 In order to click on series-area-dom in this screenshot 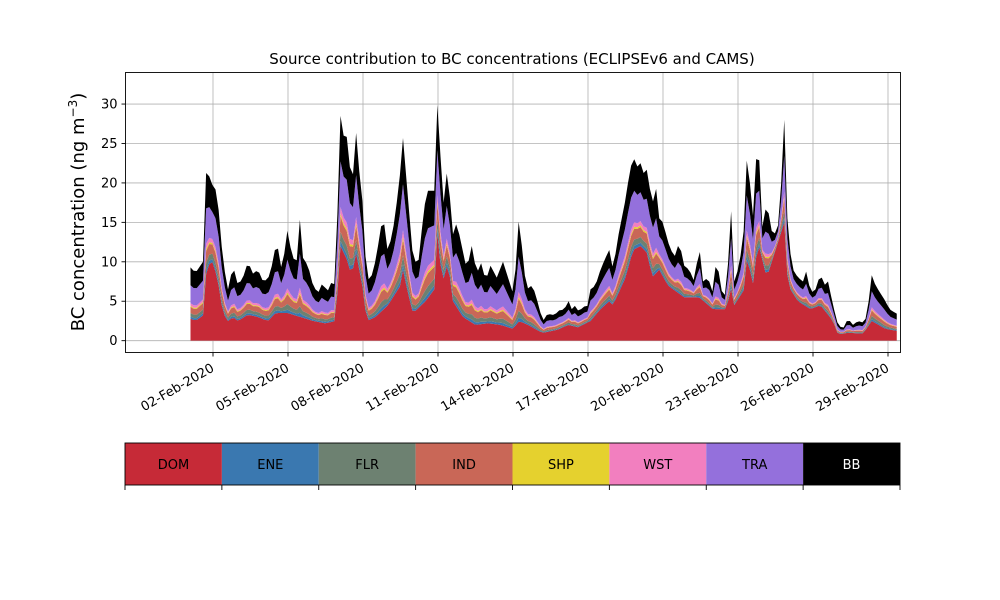, I will do `click(543, 281)`.